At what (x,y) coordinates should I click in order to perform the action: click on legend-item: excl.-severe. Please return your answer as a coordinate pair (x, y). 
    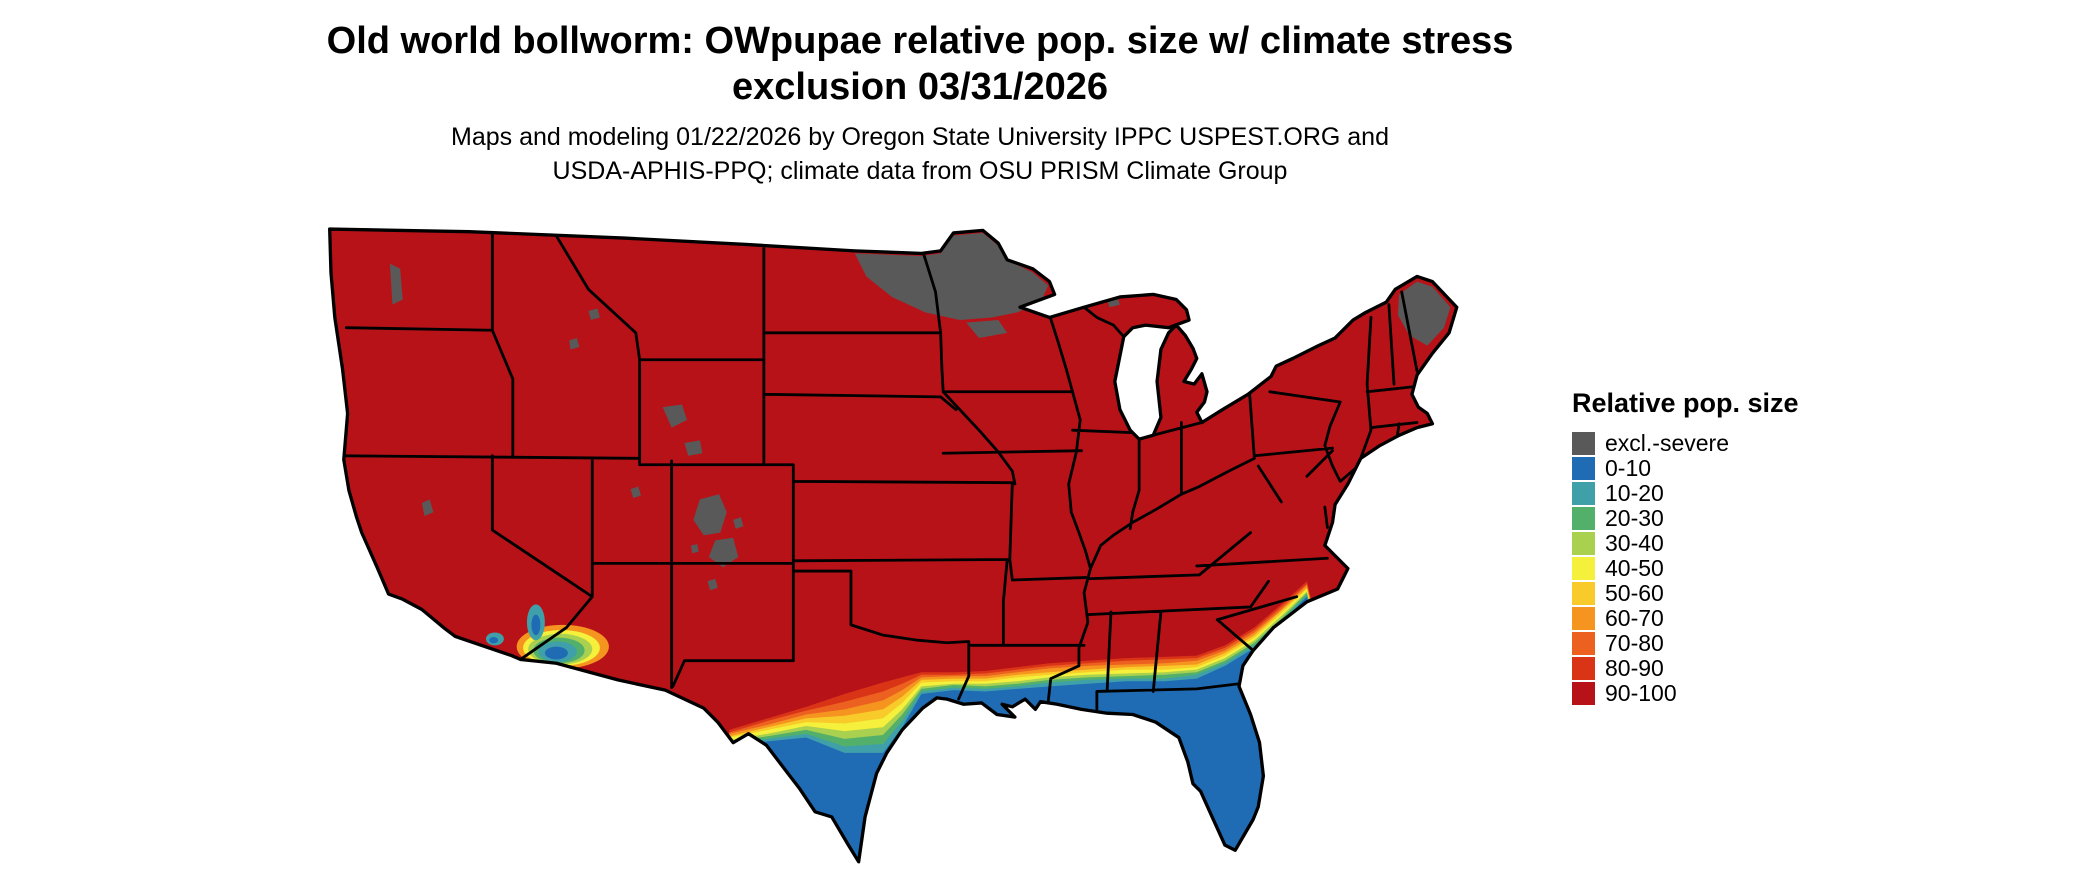
    Looking at the image, I should click on (1685, 443).